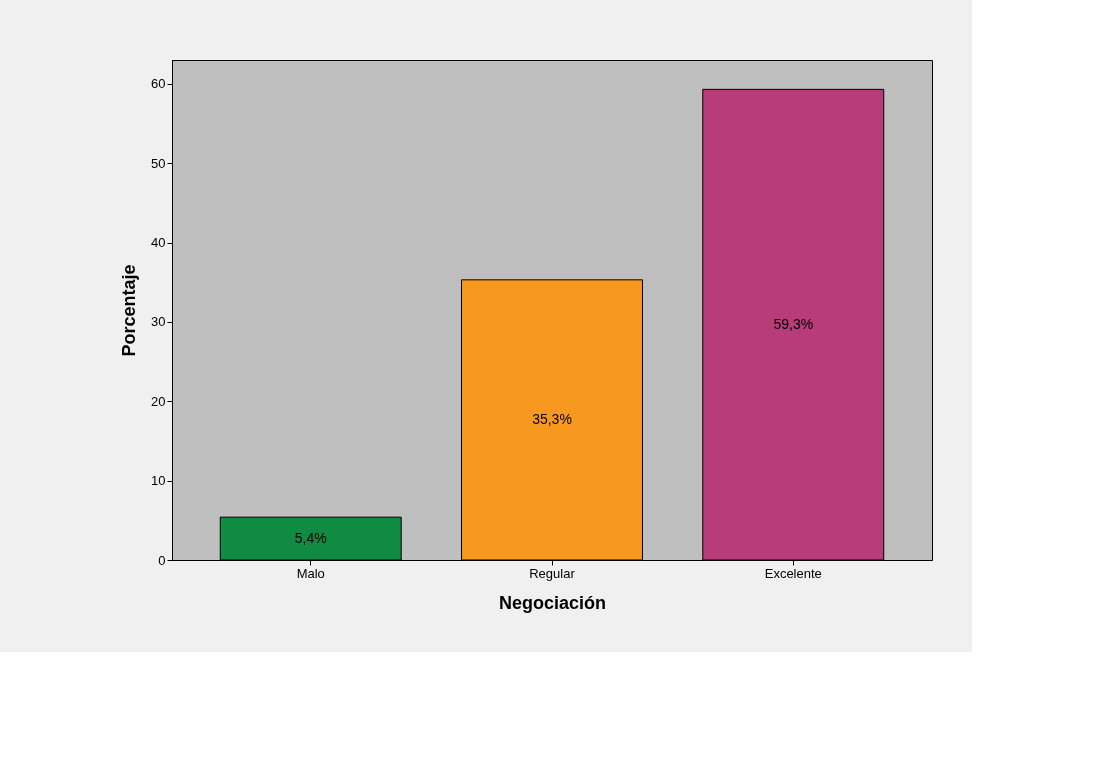  I want to click on y-tick-label: 40, so click(158, 243).